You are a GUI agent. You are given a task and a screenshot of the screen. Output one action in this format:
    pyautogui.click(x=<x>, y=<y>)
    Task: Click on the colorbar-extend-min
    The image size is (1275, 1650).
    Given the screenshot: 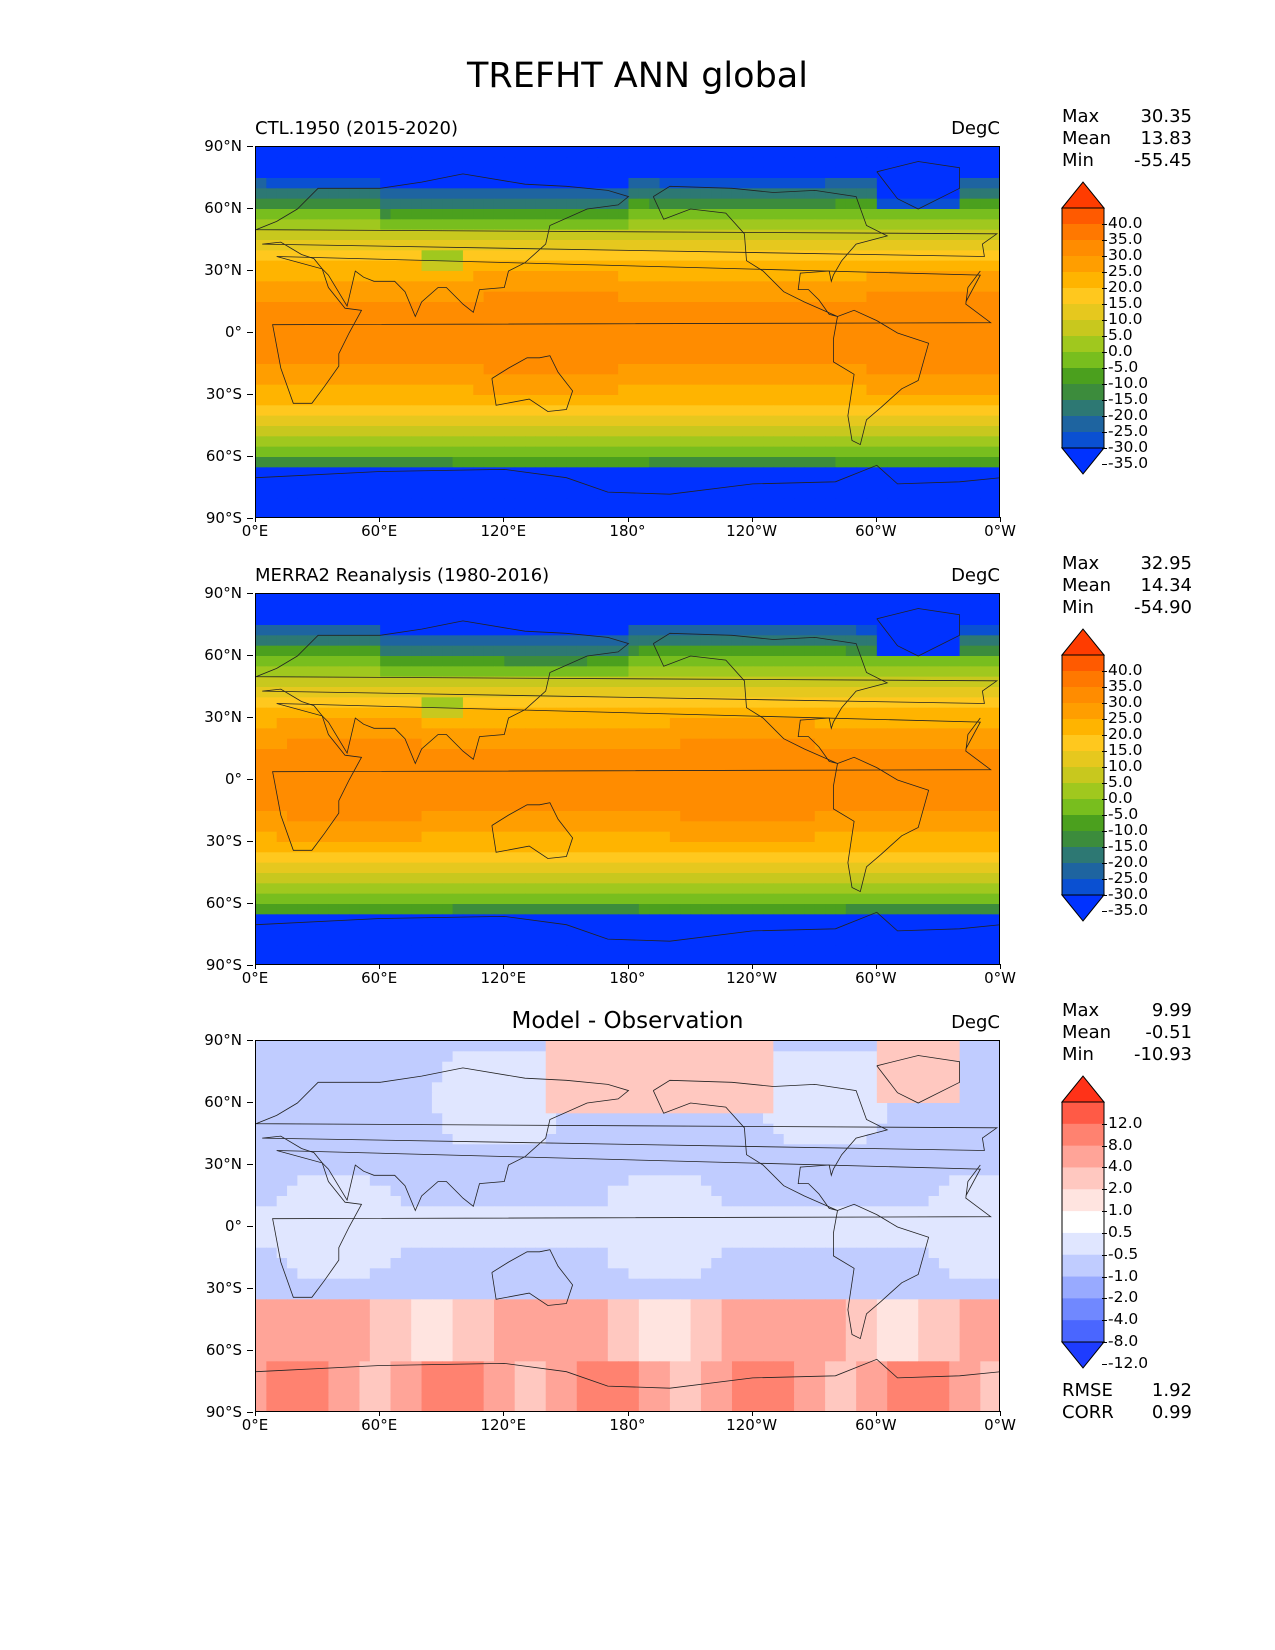 What is the action you would take?
    pyautogui.click(x=1083, y=461)
    